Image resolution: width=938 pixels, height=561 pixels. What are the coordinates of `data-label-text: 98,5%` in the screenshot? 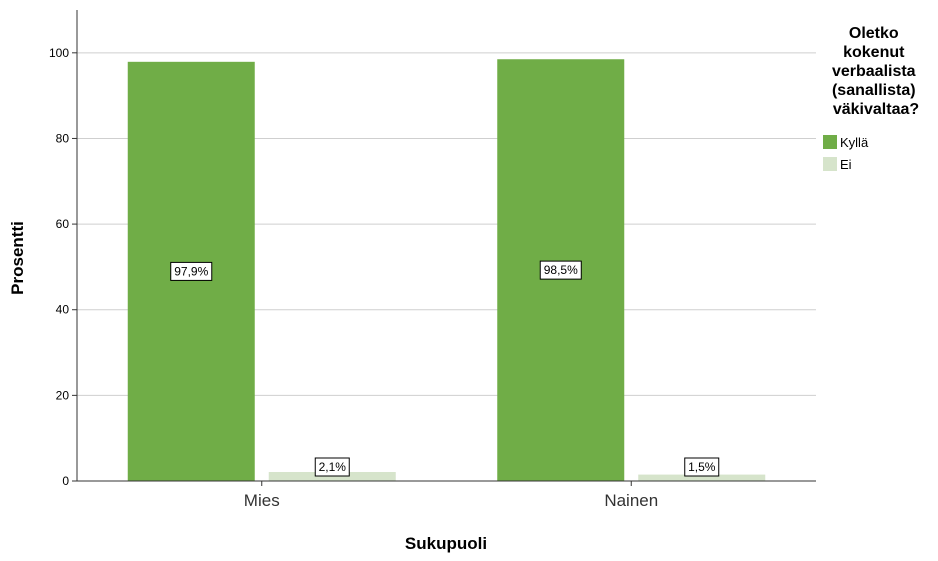 It's located at (561, 270).